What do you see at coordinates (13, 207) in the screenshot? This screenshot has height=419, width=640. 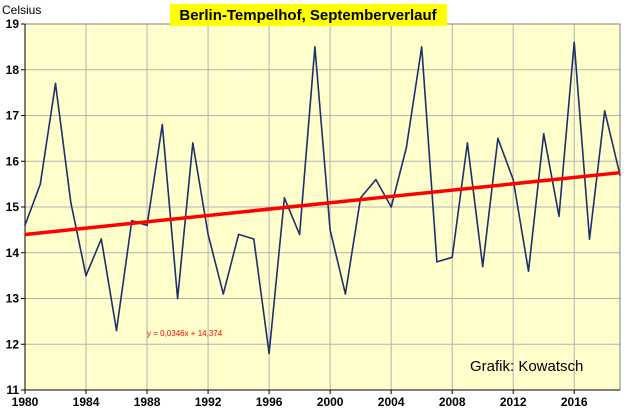 I see `y-tick-label: 15` at bounding box center [13, 207].